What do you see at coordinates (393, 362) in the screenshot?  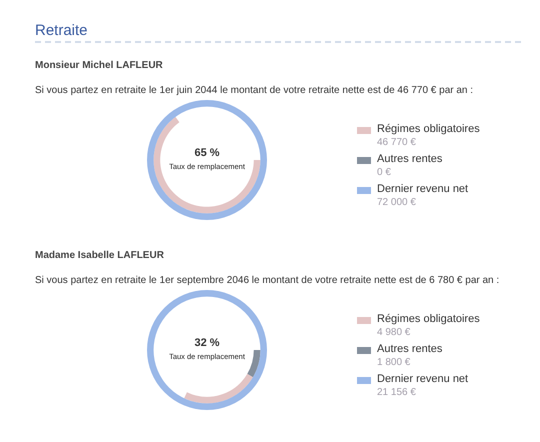 I see `data-label: 1 800 €` at bounding box center [393, 362].